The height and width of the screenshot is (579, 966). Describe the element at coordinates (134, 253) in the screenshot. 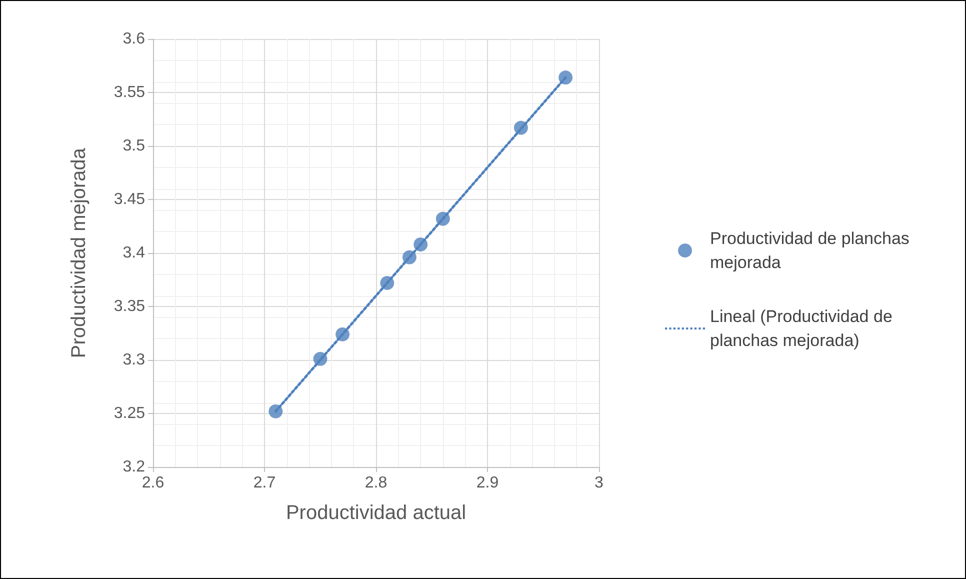

I see `y-tick-label: 3.4` at that location.